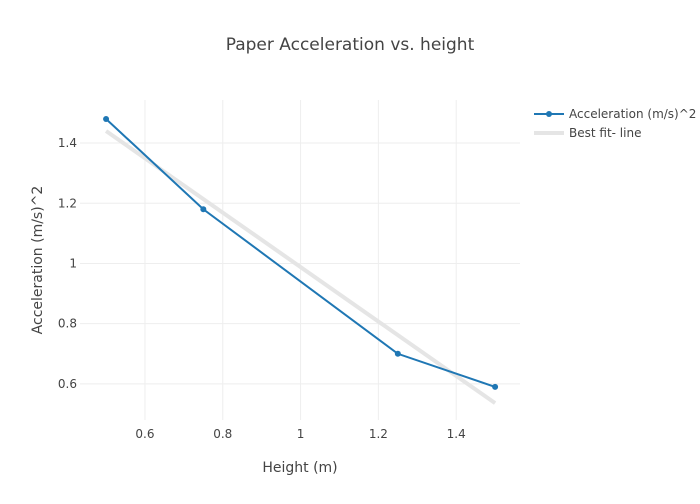  What do you see at coordinates (615, 123) in the screenshot?
I see `legend: Acceleration (m/s)^2 Best fit- line` at bounding box center [615, 123].